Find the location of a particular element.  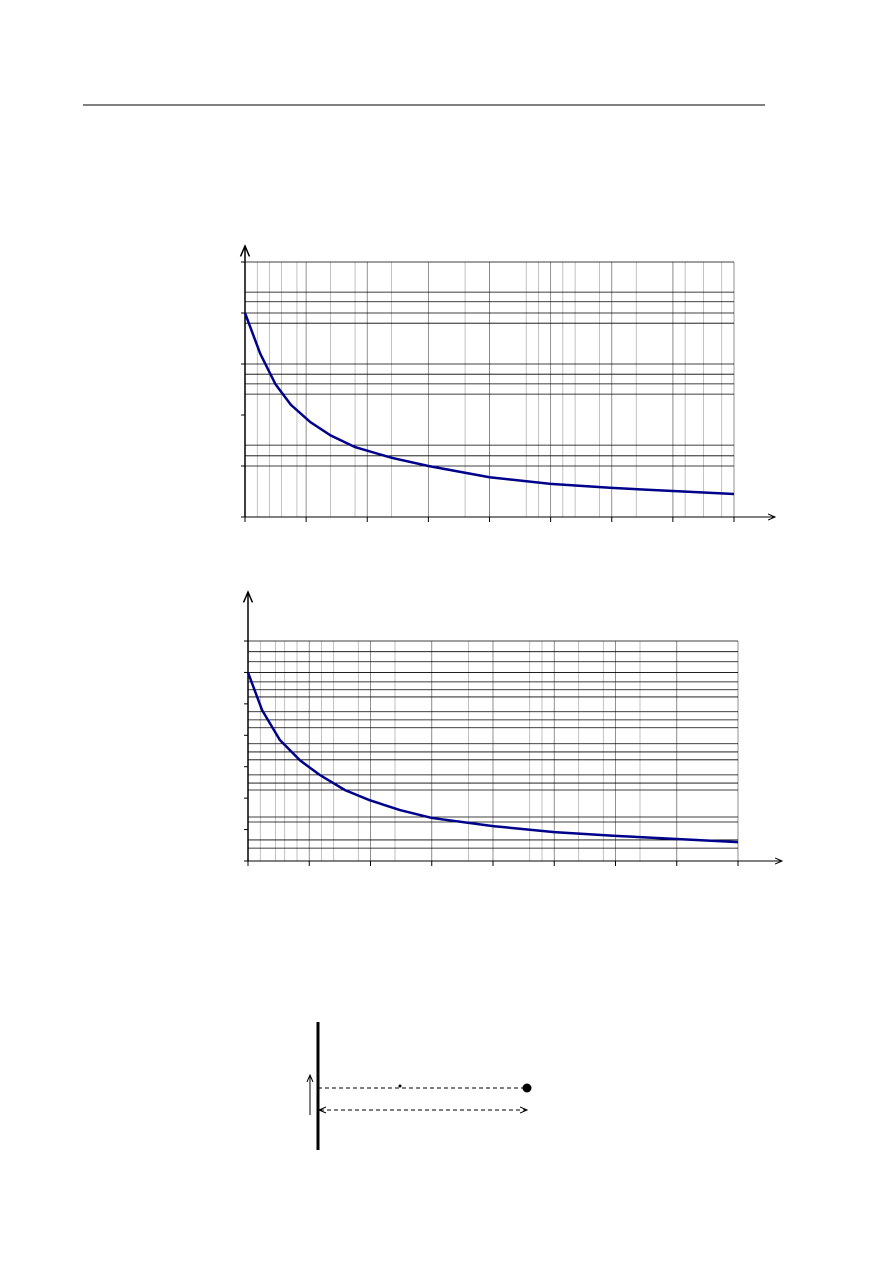

point is located at coordinates (527, 1088).